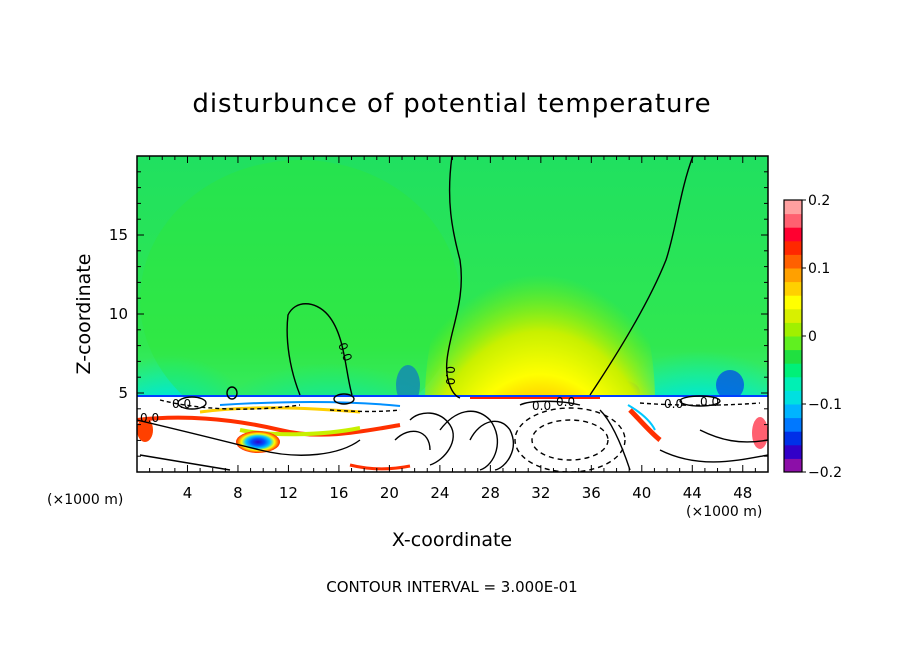  I want to click on contour-zero-center, so click(454, 277).